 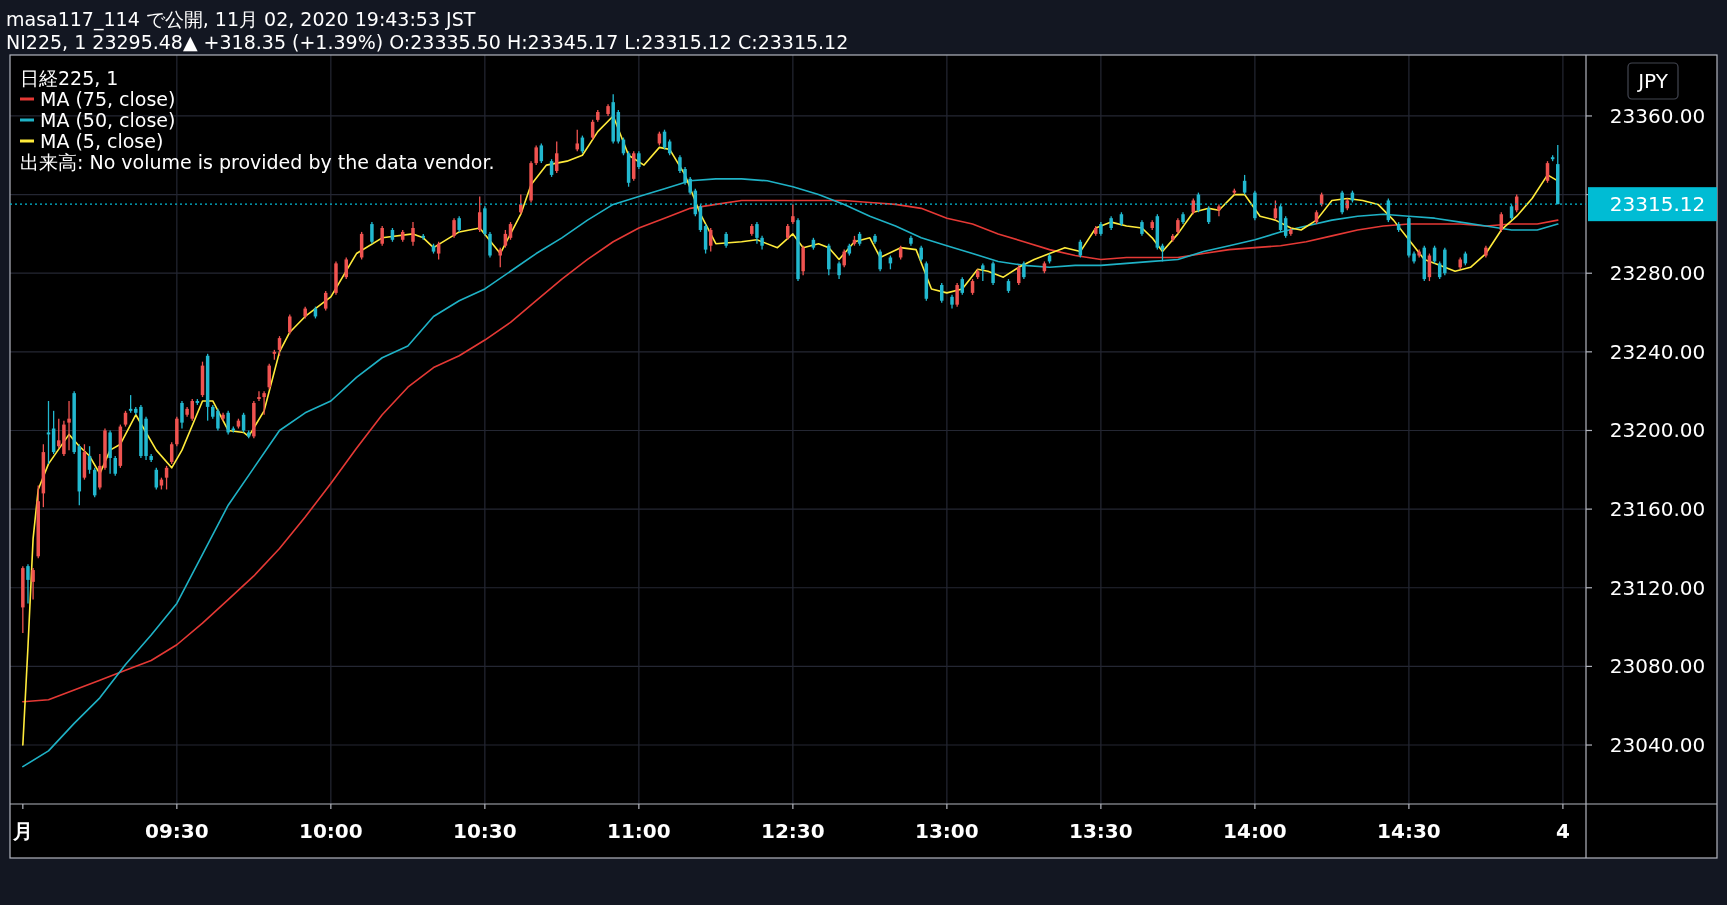 What do you see at coordinates (108, 99) in the screenshot?
I see `legend-label: MA (75, close)` at bounding box center [108, 99].